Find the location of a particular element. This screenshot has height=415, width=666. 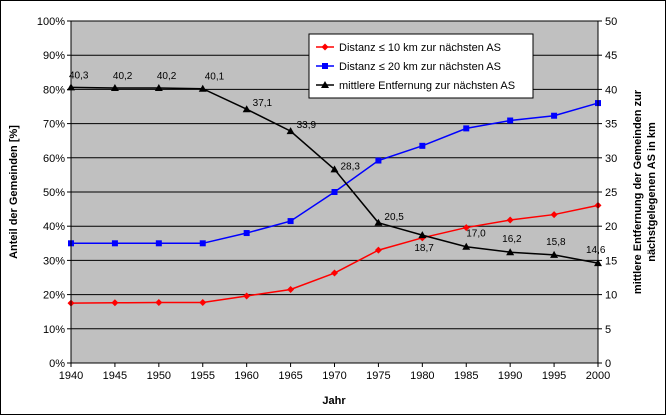

data-label: 14,6 is located at coordinates (596, 250).